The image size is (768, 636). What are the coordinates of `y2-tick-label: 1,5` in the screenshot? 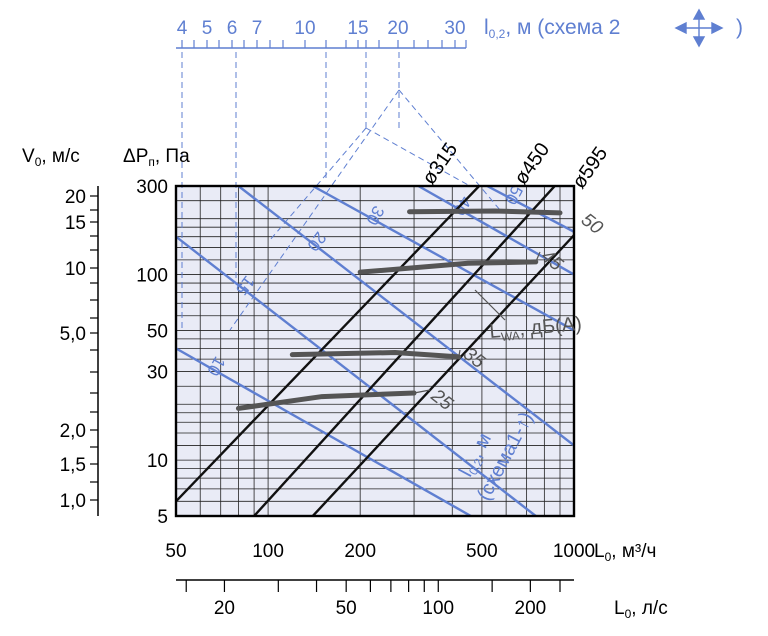 It's located at (73, 465).